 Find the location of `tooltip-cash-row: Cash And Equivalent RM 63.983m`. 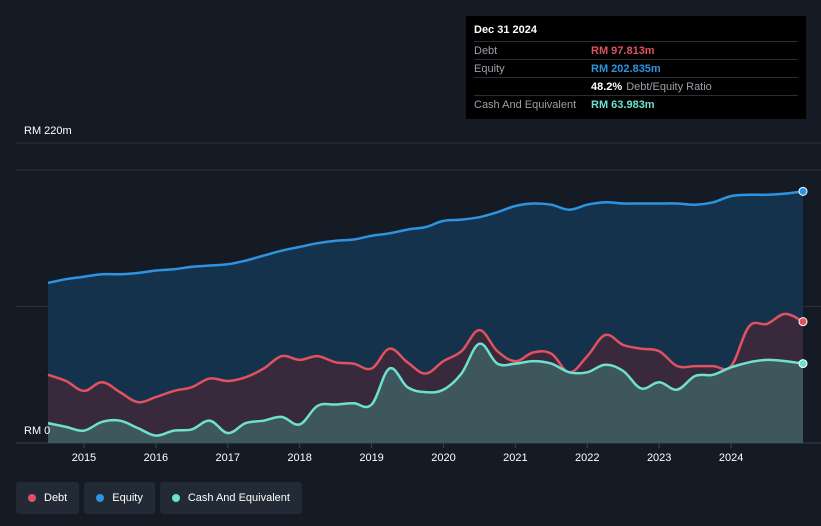

tooltip-cash-row: Cash And Equivalent RM 63.983m is located at coordinates (636, 104).